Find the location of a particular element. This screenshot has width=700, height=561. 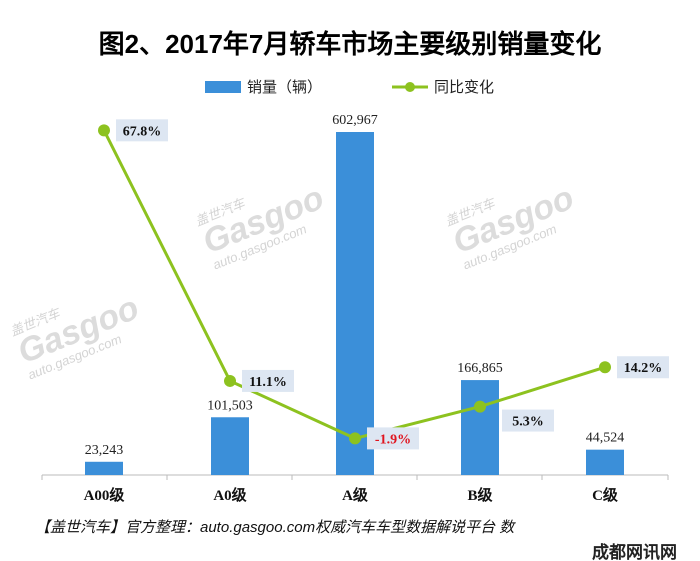

legend: 销量（辆） 同比变化 is located at coordinates (349, 86).